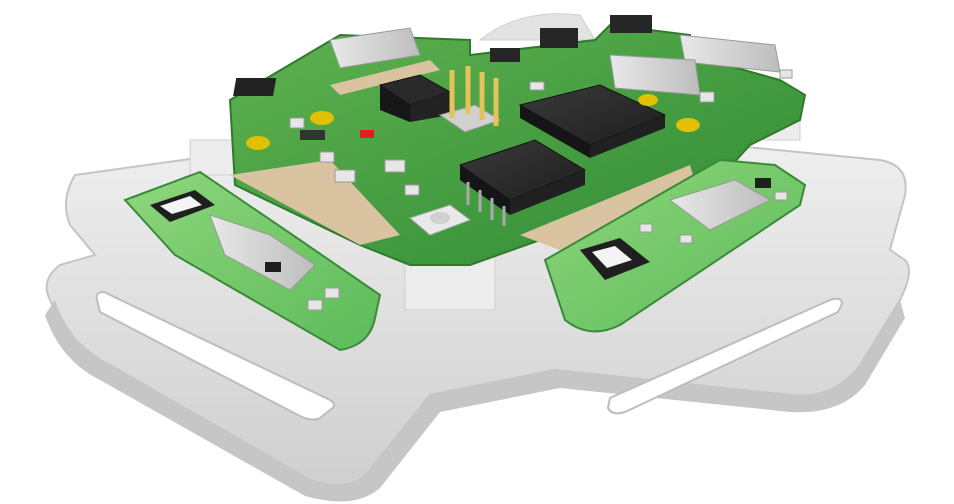 This screenshot has height=504, width=954. Describe the element at coordinates (440, 220) in the screenshot. I see `push-button` at that location.